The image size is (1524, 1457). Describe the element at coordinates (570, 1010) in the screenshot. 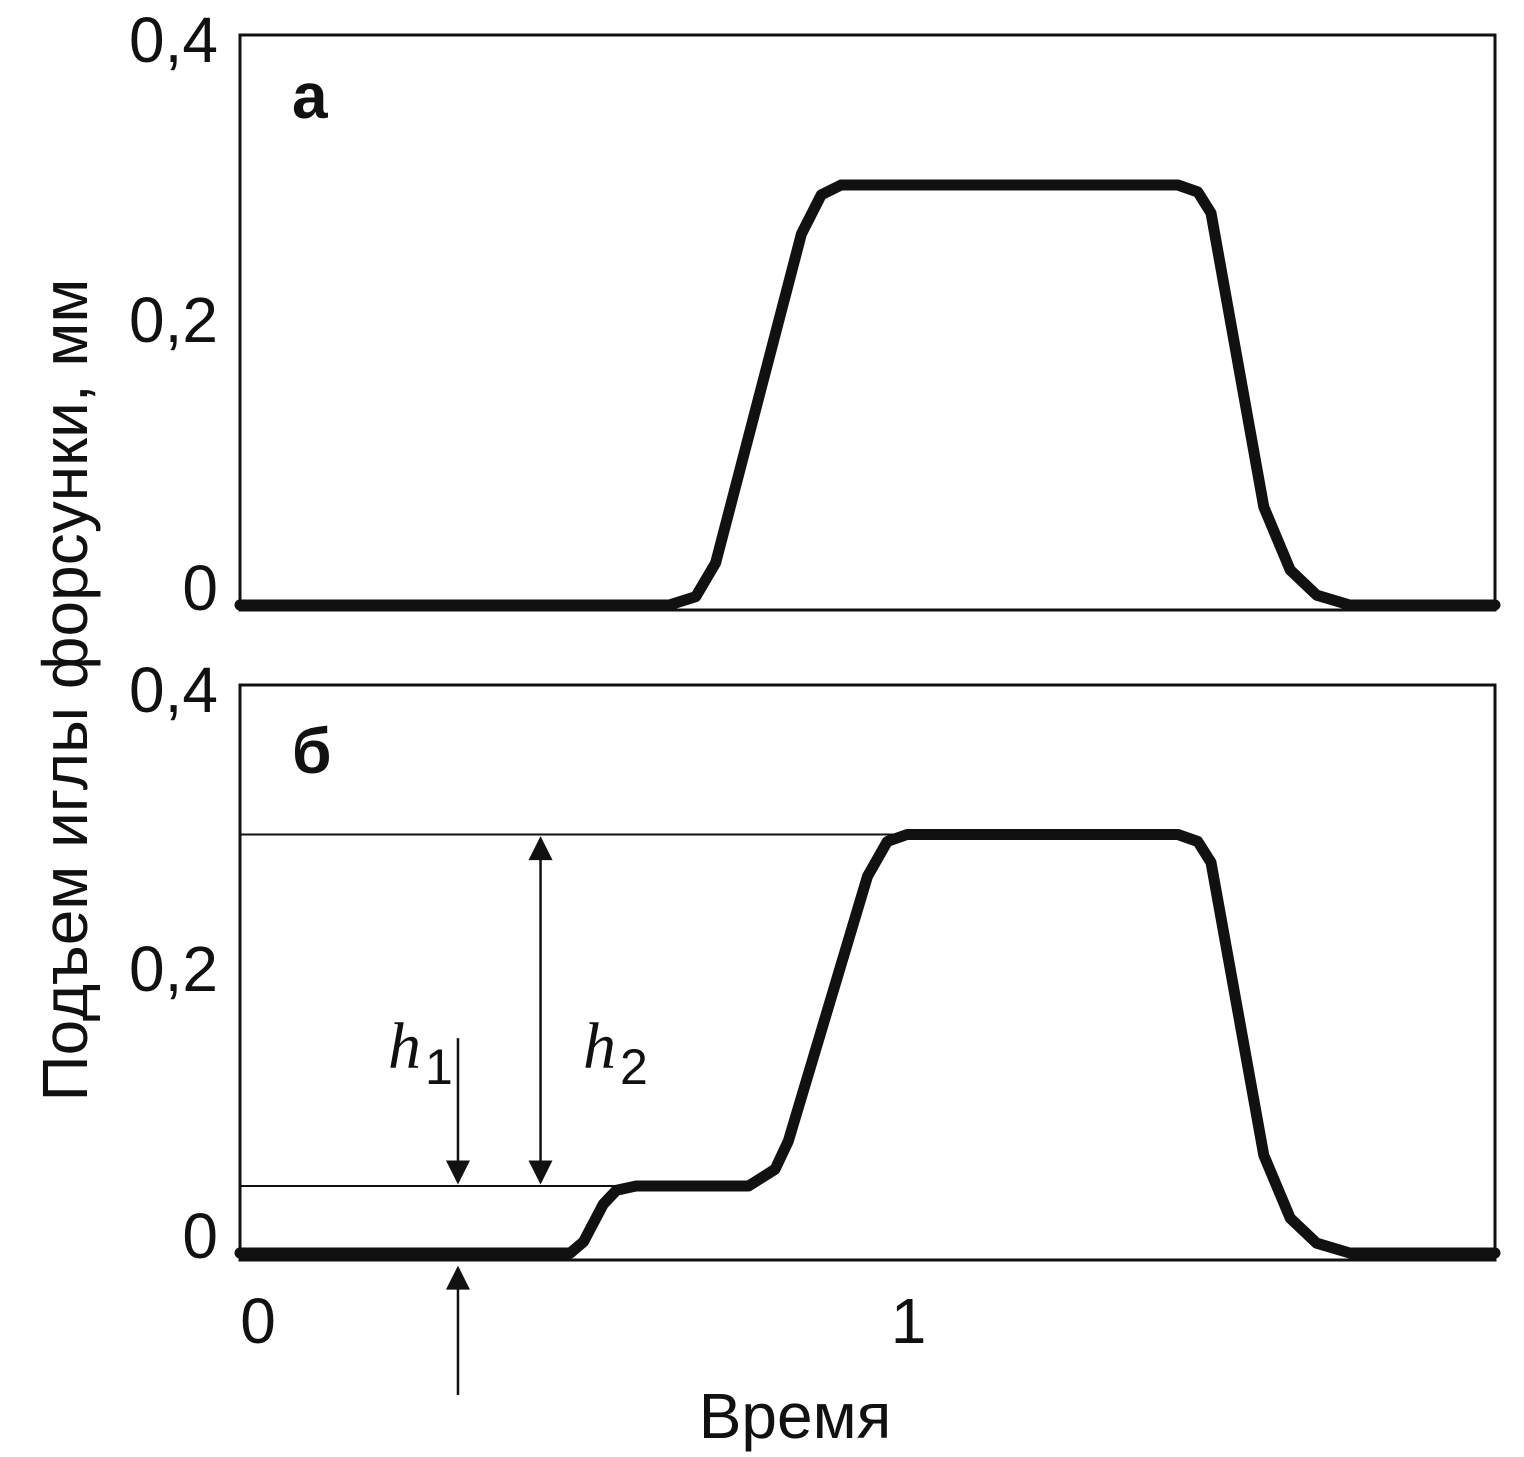

I see `panel-b-reference-lines` at that location.